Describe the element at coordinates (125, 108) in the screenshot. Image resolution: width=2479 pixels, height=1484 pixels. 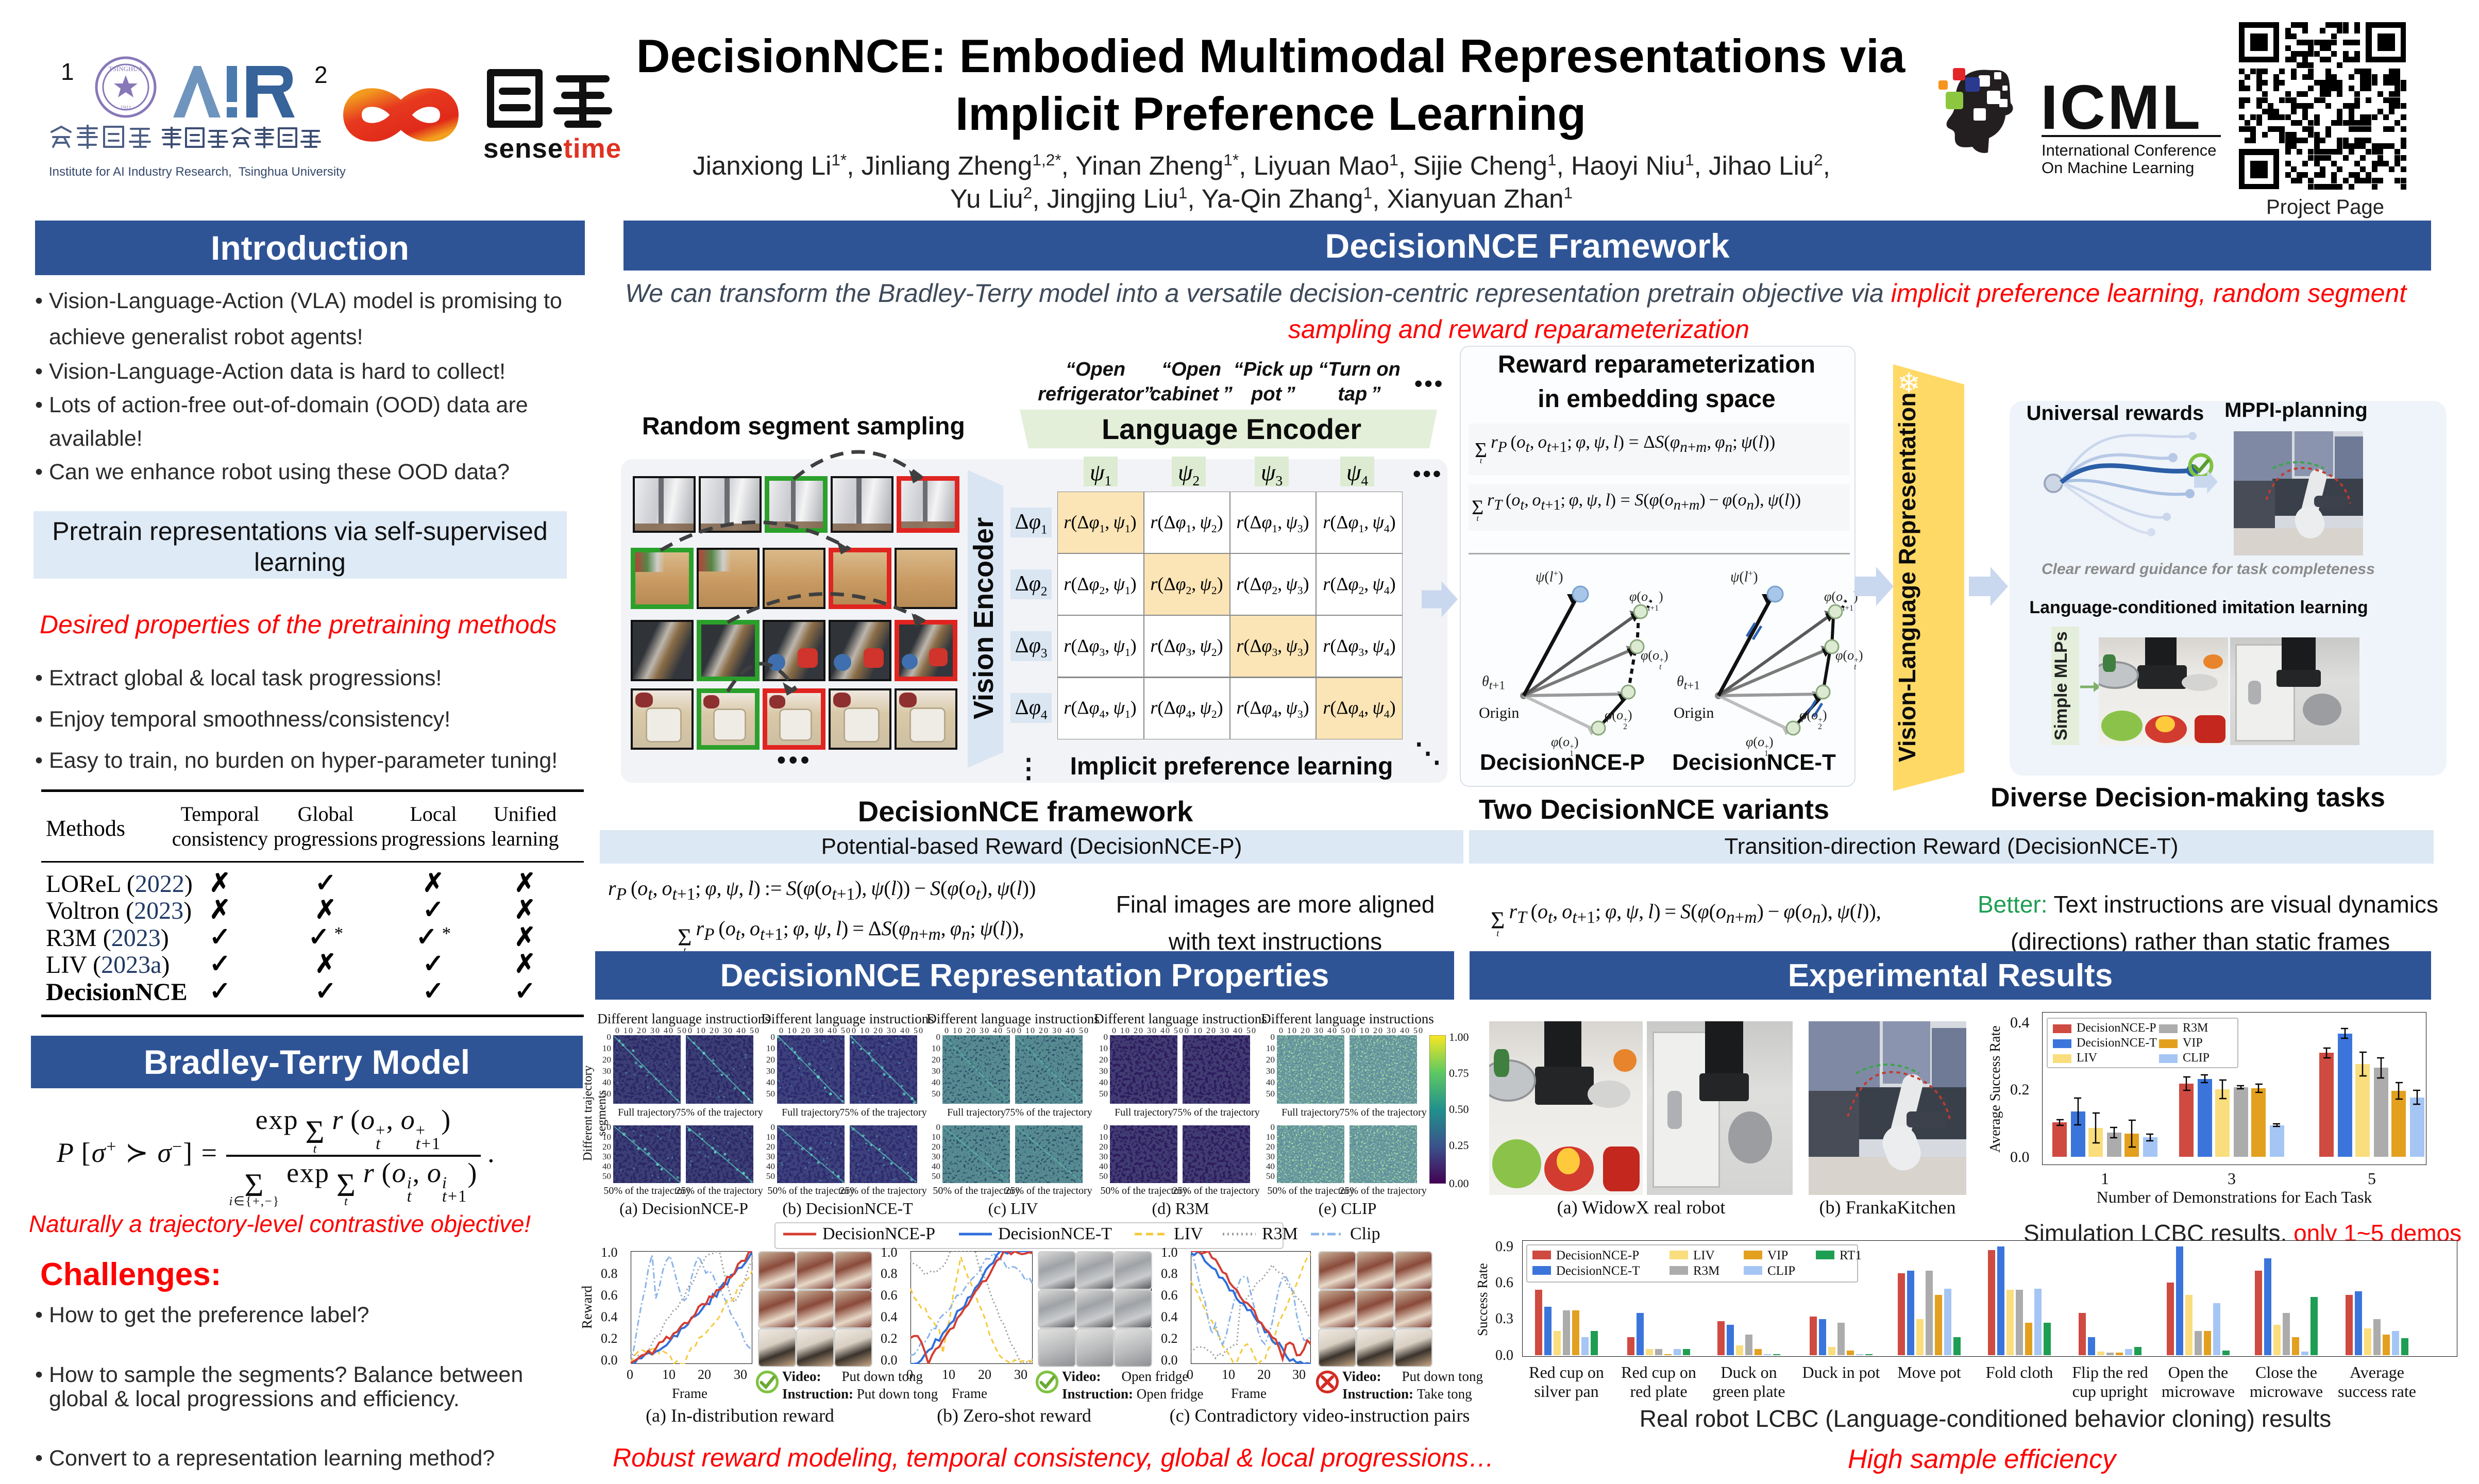
I see `svg-text: 1911` at that location.